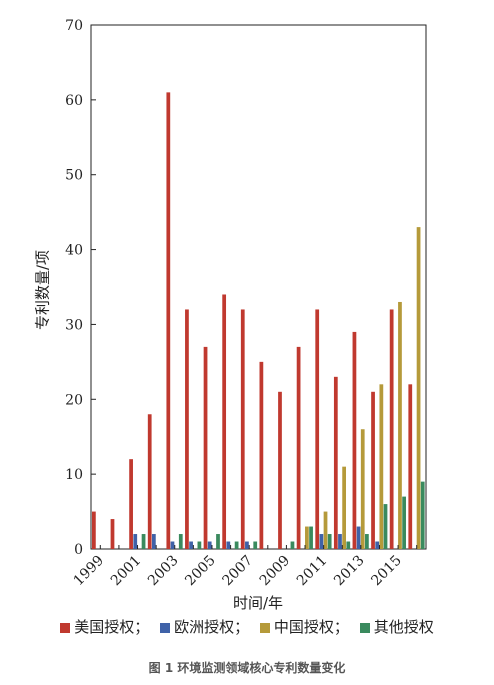 The image size is (494, 685). What do you see at coordinates (163, 571) in the screenshot?
I see `x-tick-label: 2003` at bounding box center [163, 571].